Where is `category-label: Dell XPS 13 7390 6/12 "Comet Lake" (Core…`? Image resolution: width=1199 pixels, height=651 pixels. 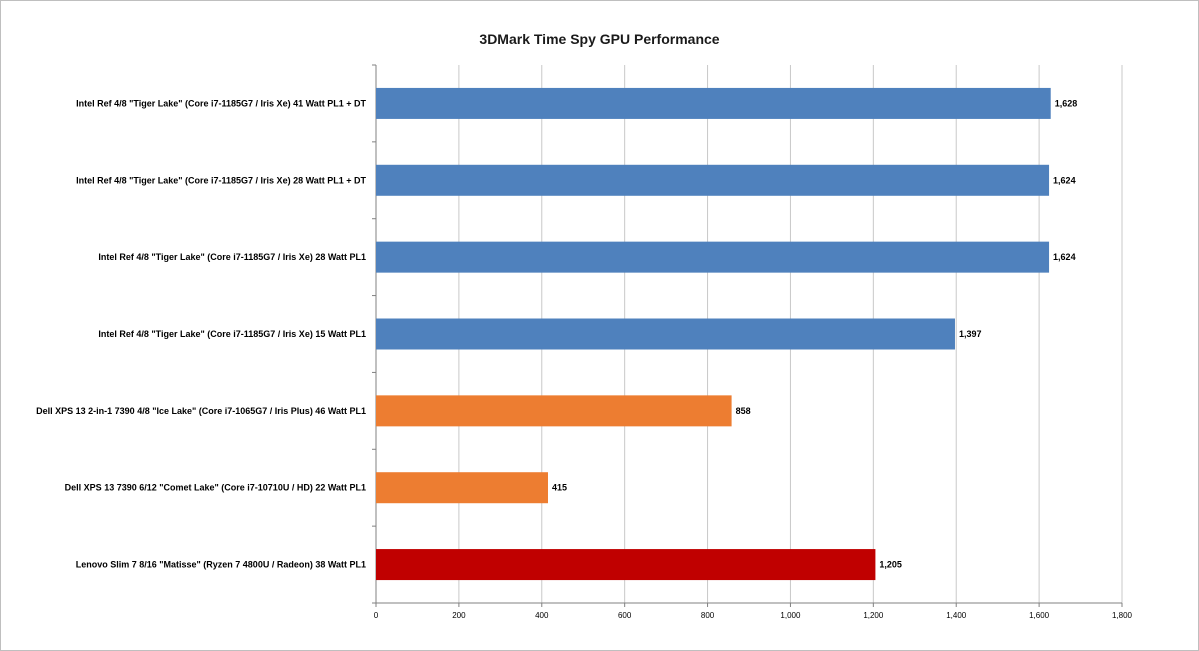 category-label: Dell XPS 13 7390 6/12 "Comet Lake" (Core… is located at coordinates (215, 488).